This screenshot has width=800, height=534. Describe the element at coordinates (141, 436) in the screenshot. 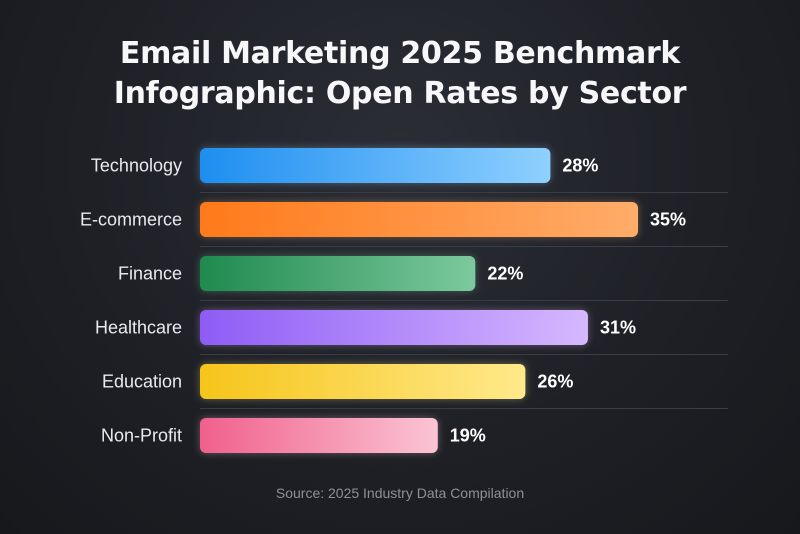

I see `category-label-non-profit: Non-Profit` at that location.